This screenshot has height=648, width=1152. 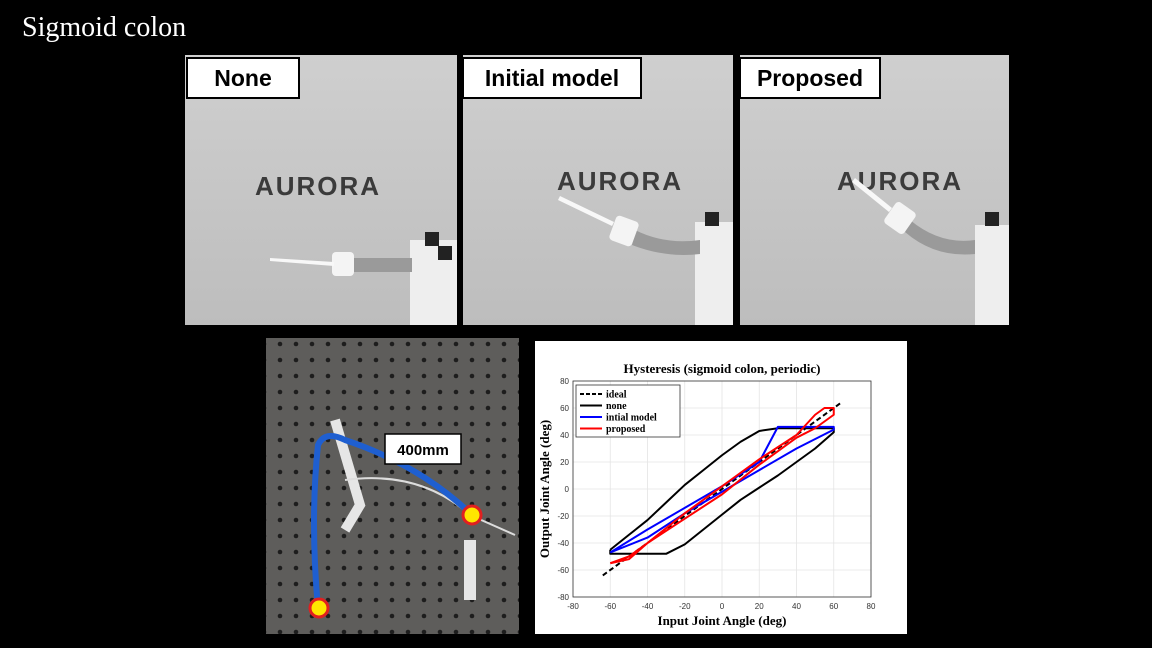 I want to click on length-label: 400mm, so click(x=423, y=450).